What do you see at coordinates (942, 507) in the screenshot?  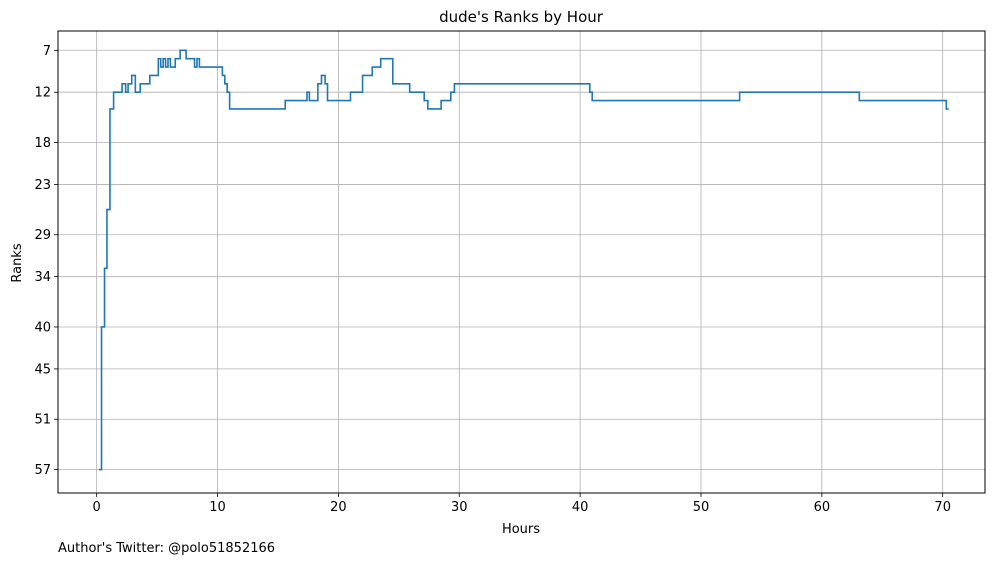 I see `x-tick-label: 70` at bounding box center [942, 507].